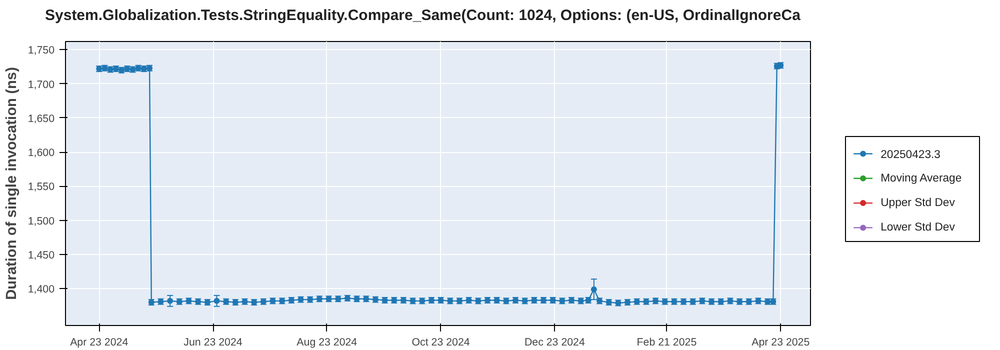  I want to click on y-tick-label: 1,450, so click(41, 256).